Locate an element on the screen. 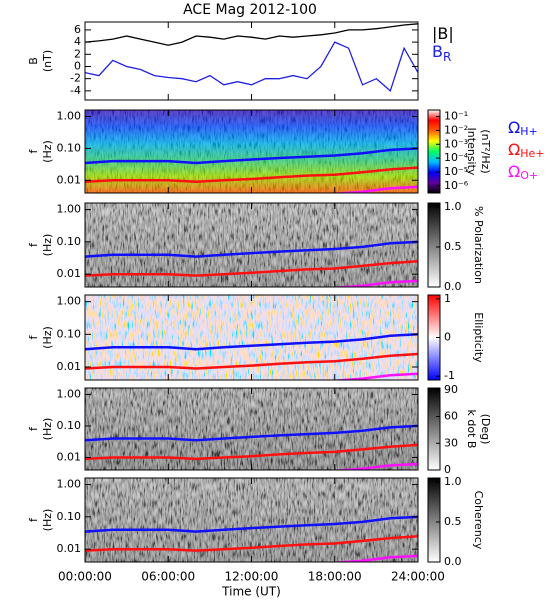 The height and width of the screenshot is (600, 550). colorbar-label: (Deg) is located at coordinates (485, 429).